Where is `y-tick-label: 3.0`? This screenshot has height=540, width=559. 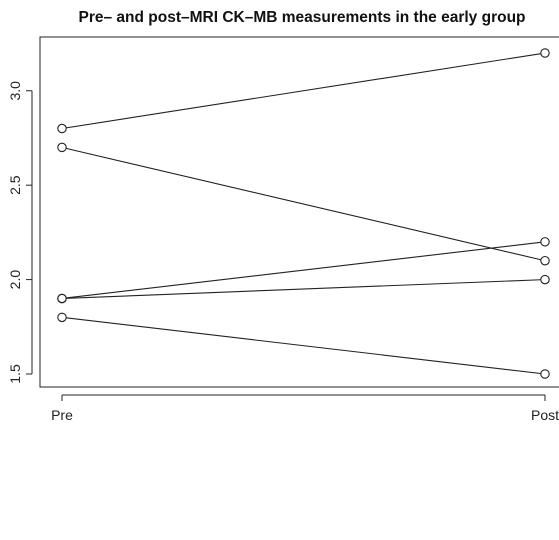
y-tick-label: 3.0 is located at coordinates (15, 91).